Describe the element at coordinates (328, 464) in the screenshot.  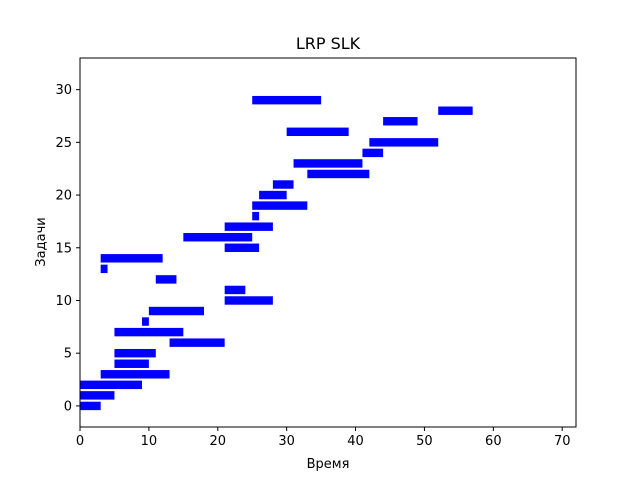
I see `x-axis-label: Время` at that location.